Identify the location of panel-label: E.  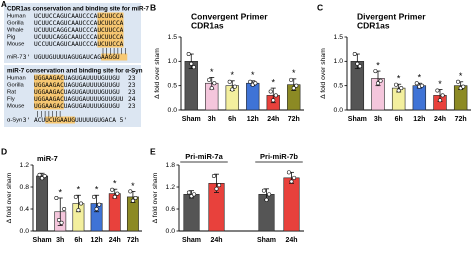
(153, 151).